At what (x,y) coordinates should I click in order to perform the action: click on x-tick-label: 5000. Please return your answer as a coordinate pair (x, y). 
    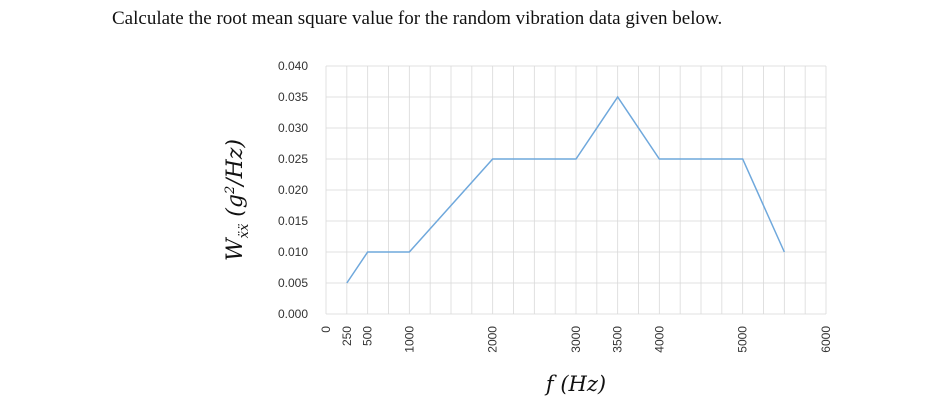
    Looking at the image, I should click on (743, 339).